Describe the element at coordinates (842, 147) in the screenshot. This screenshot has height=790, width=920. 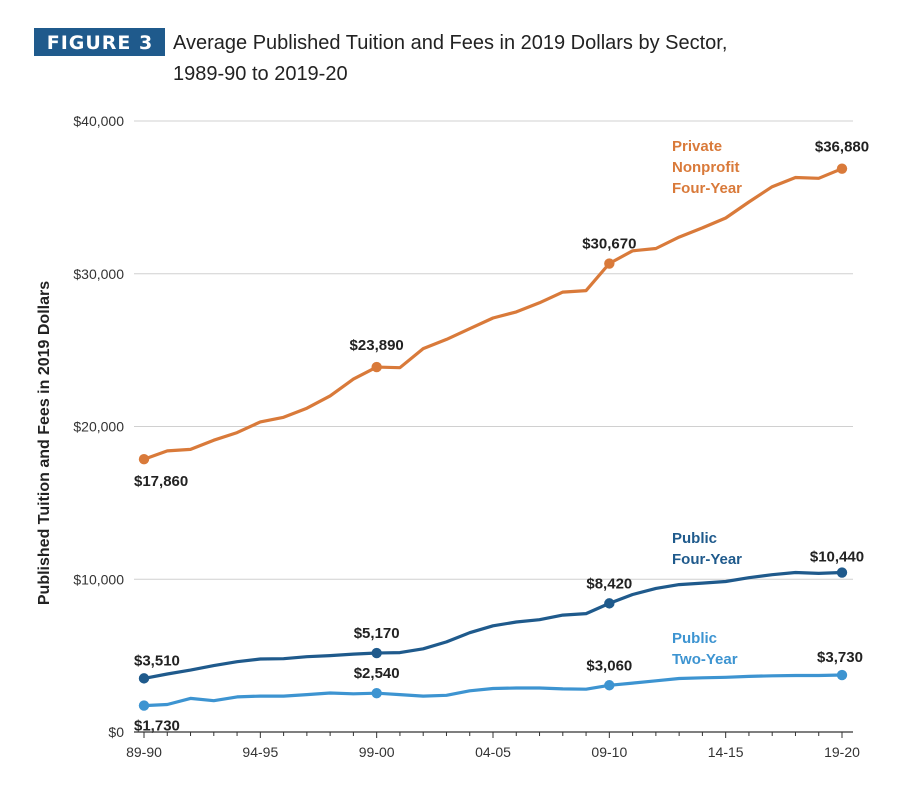
I see `data-value-label: $36,880` at that location.